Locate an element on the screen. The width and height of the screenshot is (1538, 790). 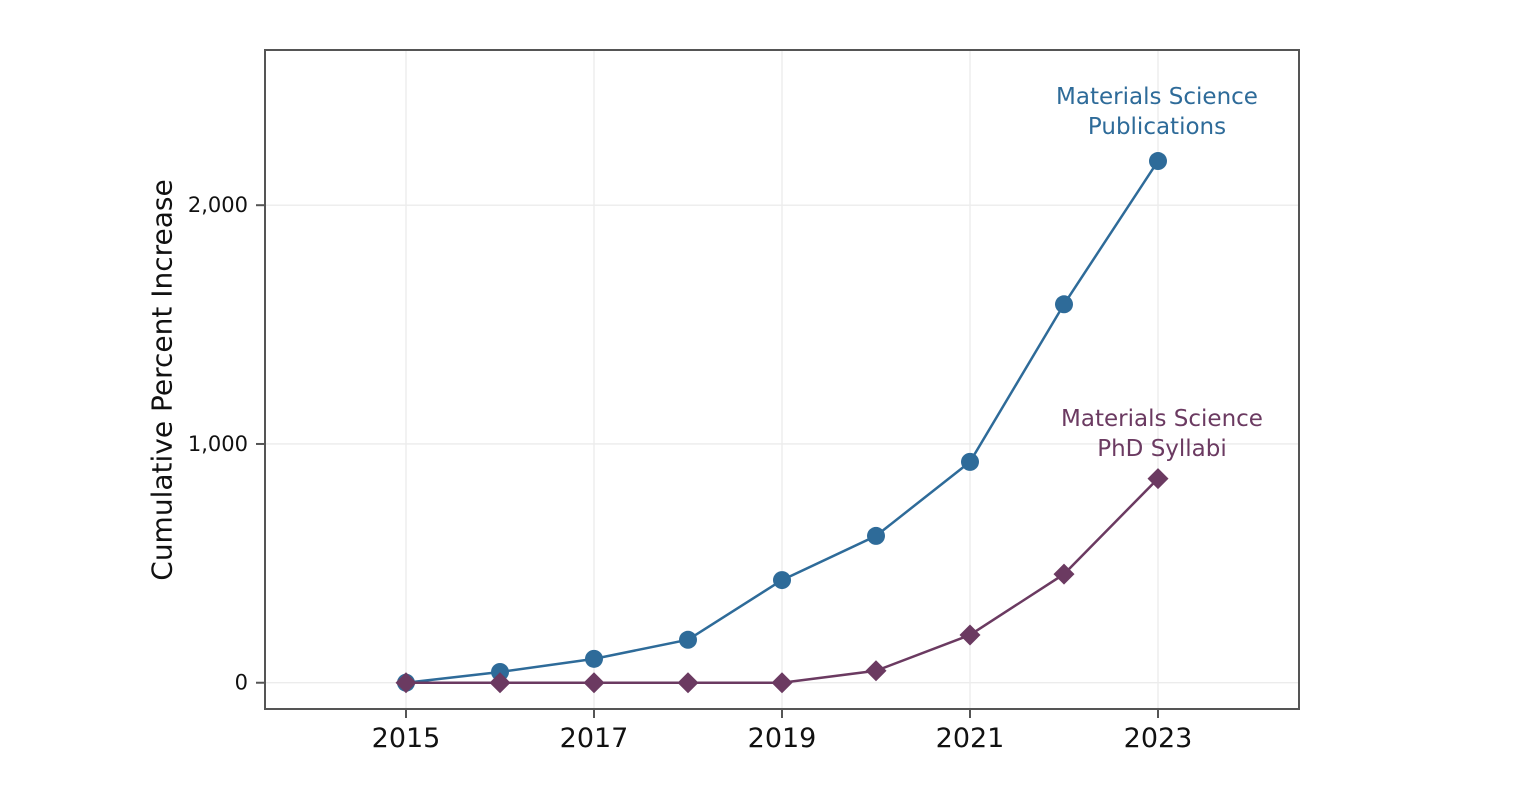
y-tick-label: 2,000 is located at coordinates (218, 205).